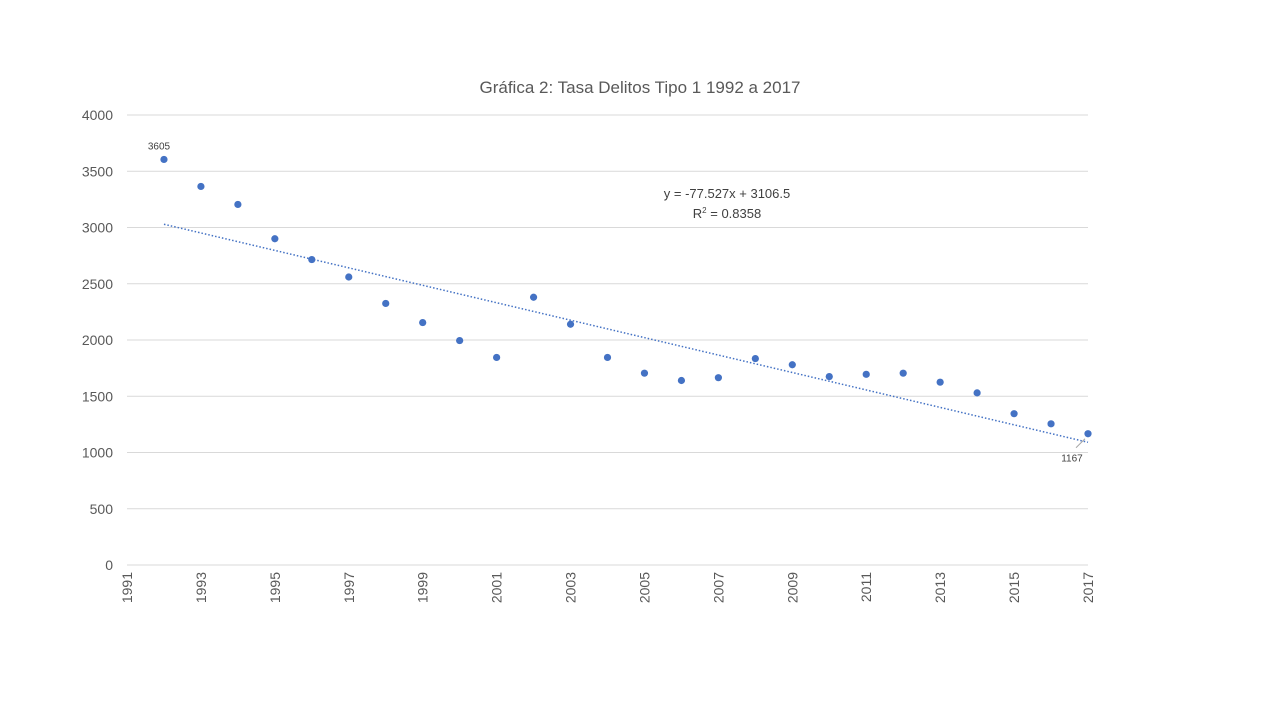 The width and height of the screenshot is (1280, 725). I want to click on data-label: 1167, so click(1072, 459).